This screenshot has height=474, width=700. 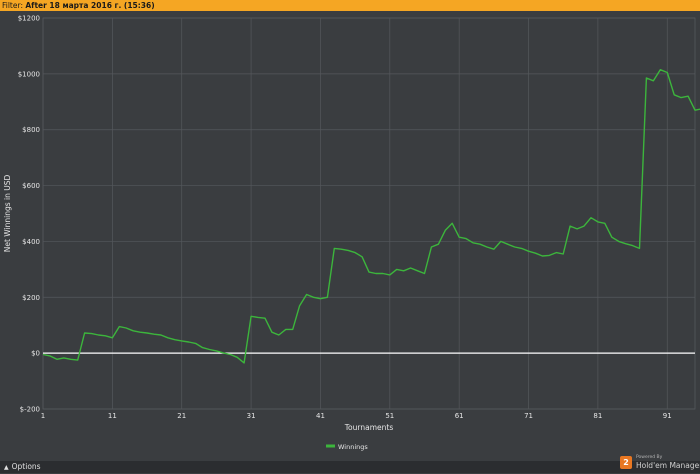 What do you see at coordinates (667, 416) in the screenshot?
I see `x-tick-label: 91` at bounding box center [667, 416].